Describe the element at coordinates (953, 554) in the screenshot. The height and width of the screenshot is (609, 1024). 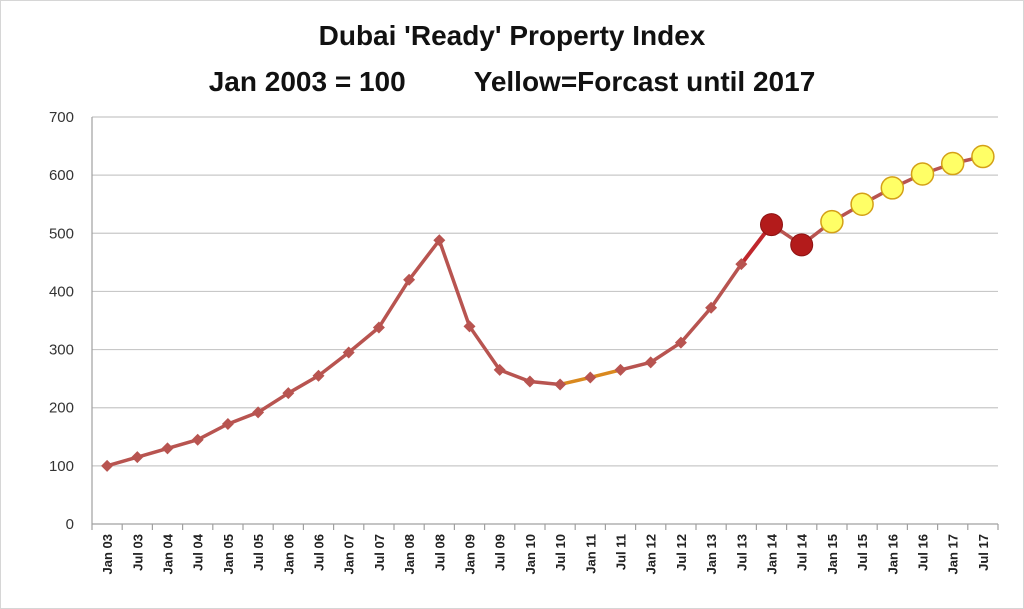
I see `x-tick-label: Jan 17` at that location.